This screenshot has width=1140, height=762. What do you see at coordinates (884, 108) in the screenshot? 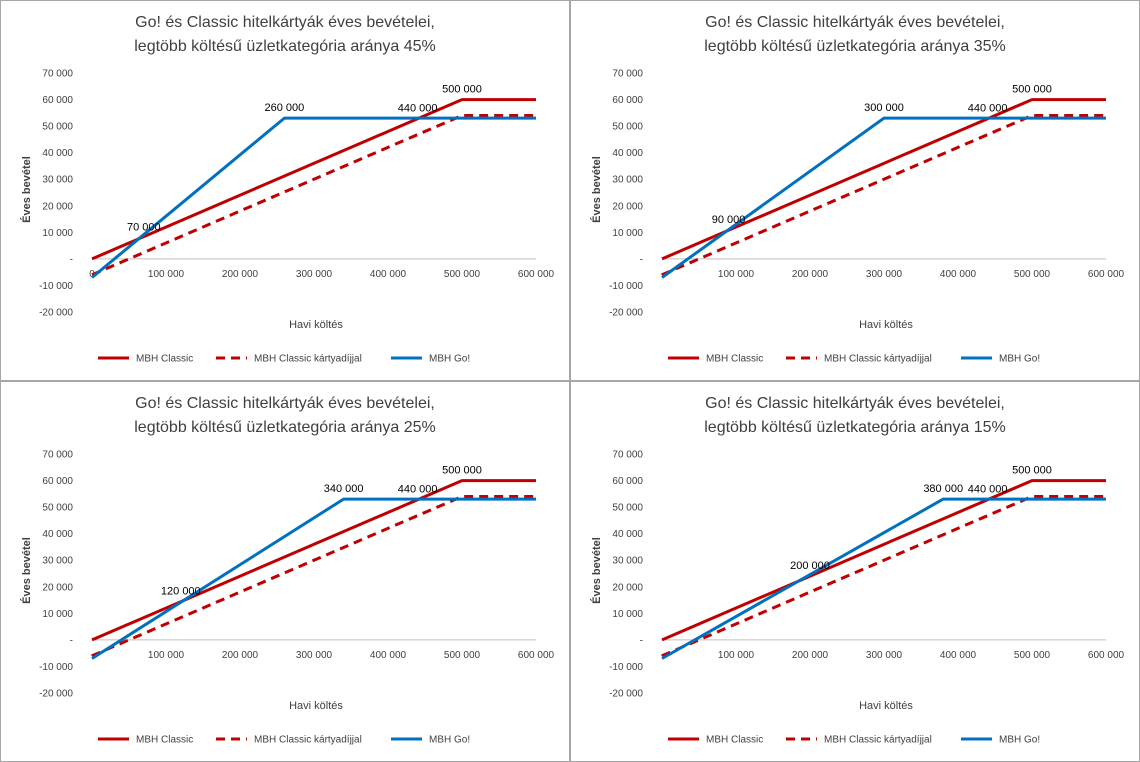
I see `data-label: 300 000` at bounding box center [884, 108].